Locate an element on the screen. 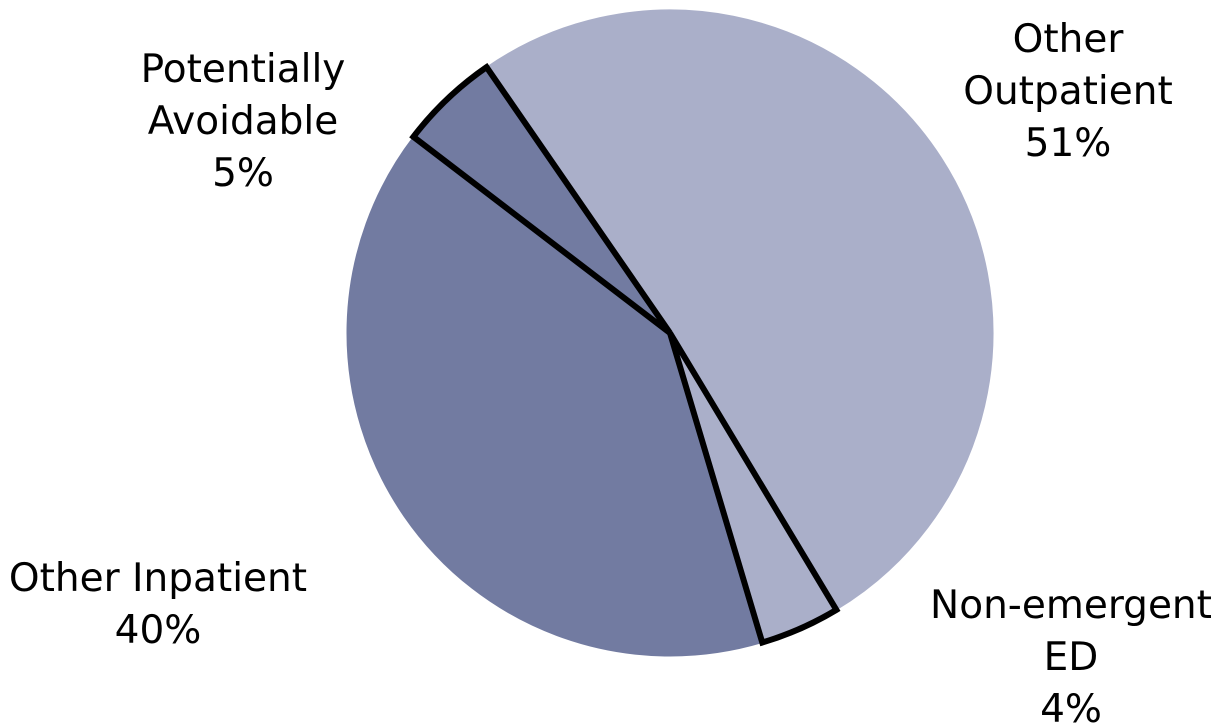 Image resolution: width=1214 pixels, height=725 pixels. slice-label-2: Non-emergent ED 4% is located at coordinates (1071, 654).